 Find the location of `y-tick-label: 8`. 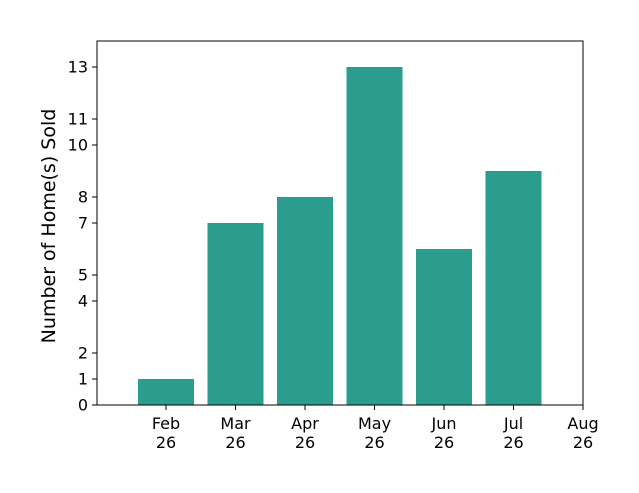

y-tick-label: 8 is located at coordinates (83, 197).